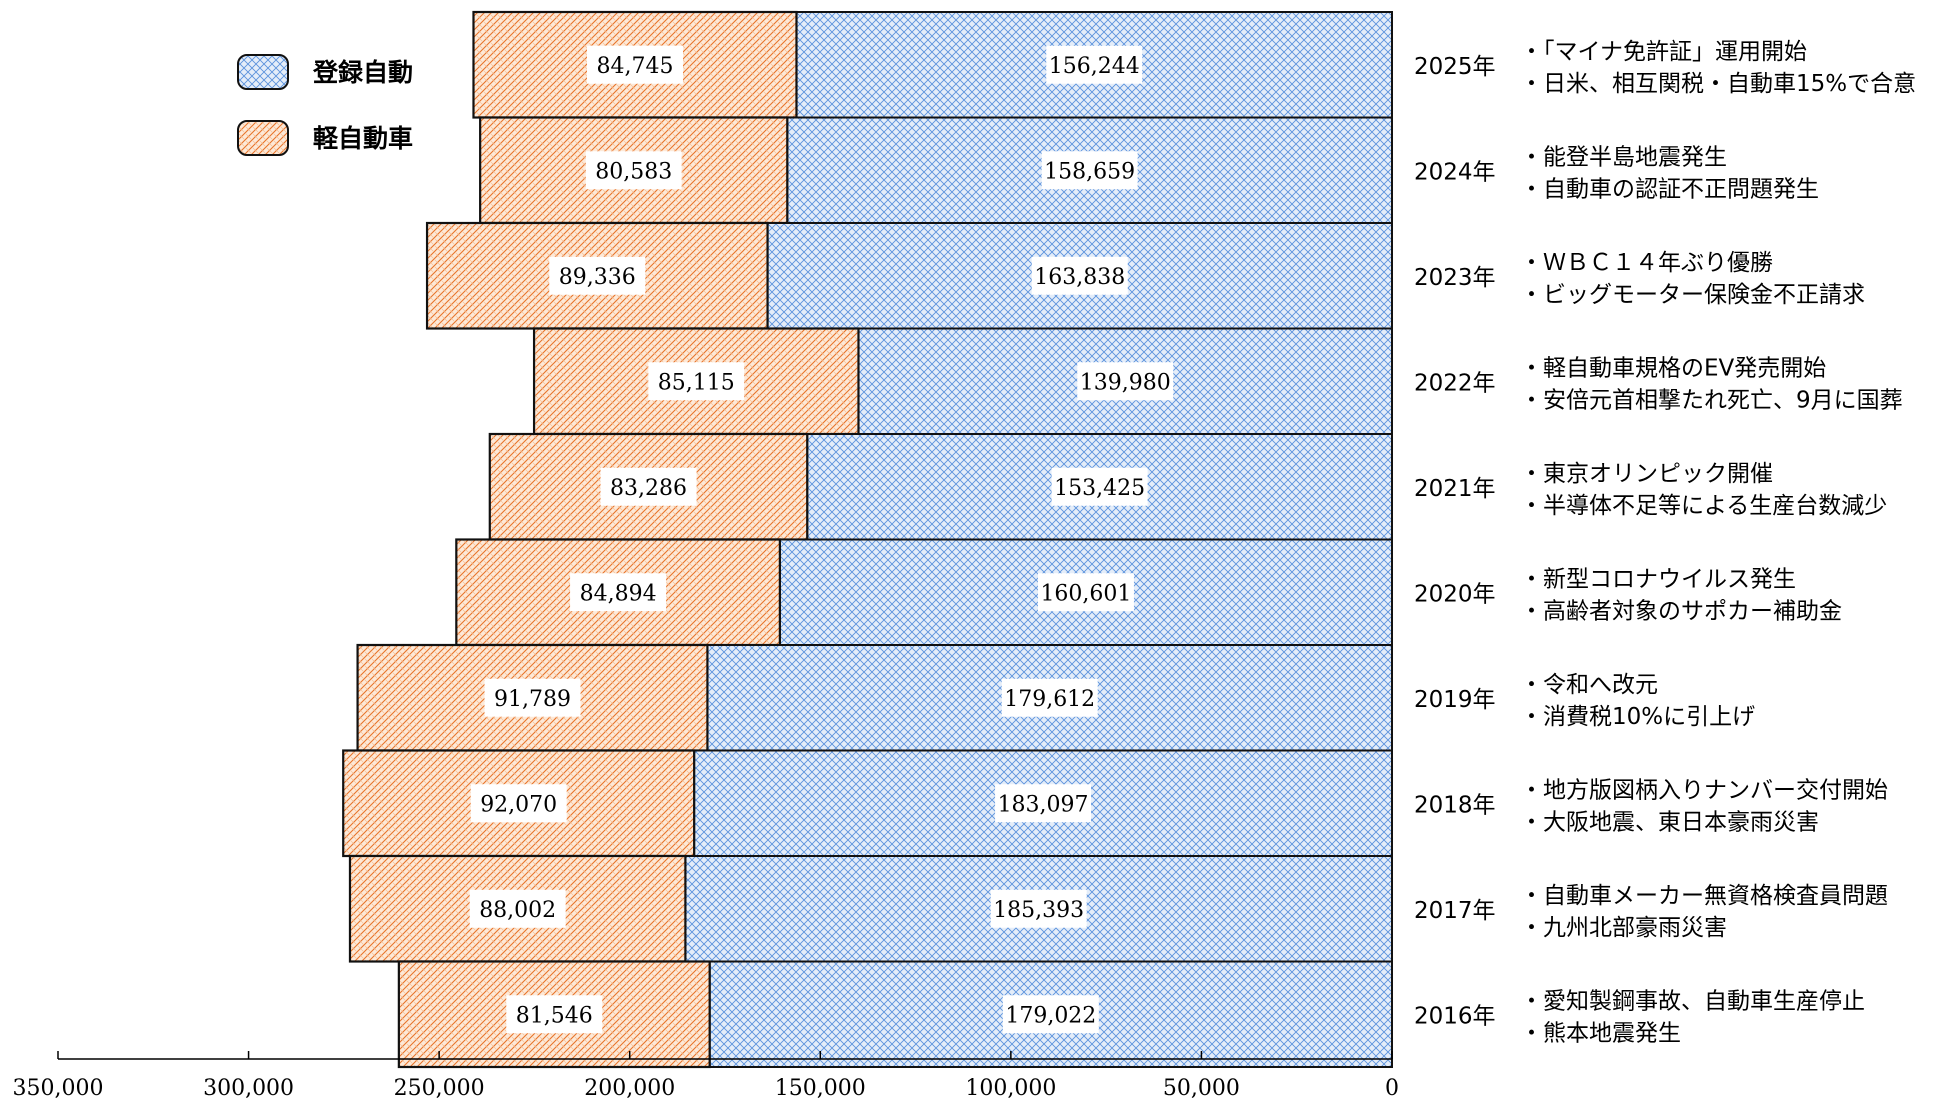 This screenshot has height=1105, width=1950. I want to click on value-label-kei-2022年-bg, so click(696, 381).